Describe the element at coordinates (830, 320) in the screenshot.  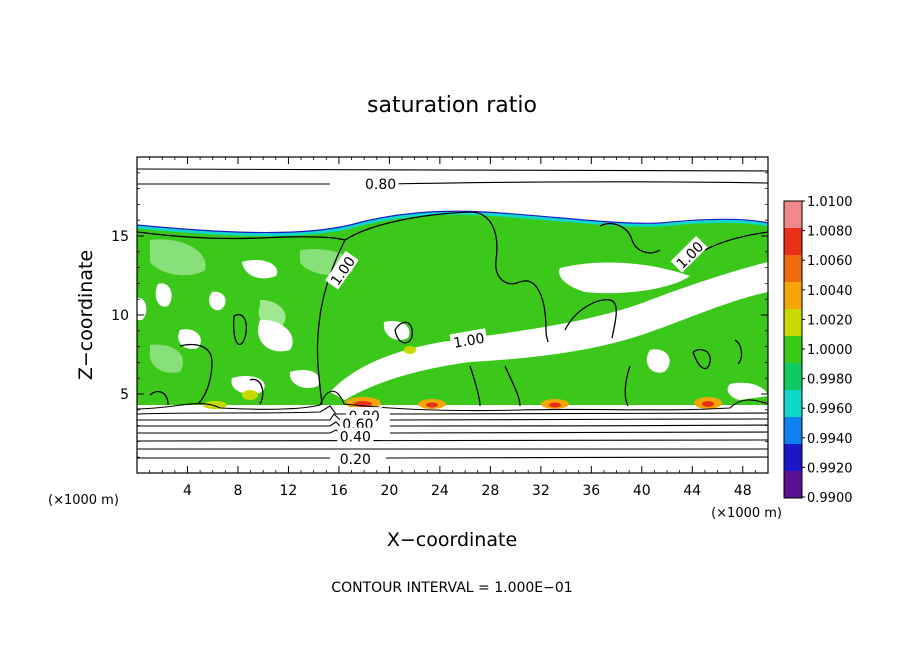
I see `colorbar-label: 1.0020` at that location.